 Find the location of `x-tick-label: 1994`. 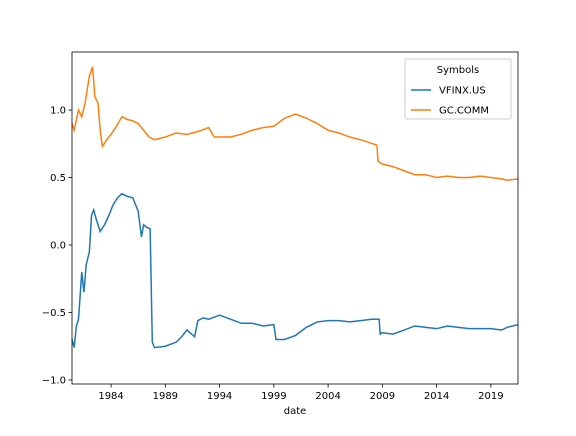

x-tick-label: 1994 is located at coordinates (219, 396).